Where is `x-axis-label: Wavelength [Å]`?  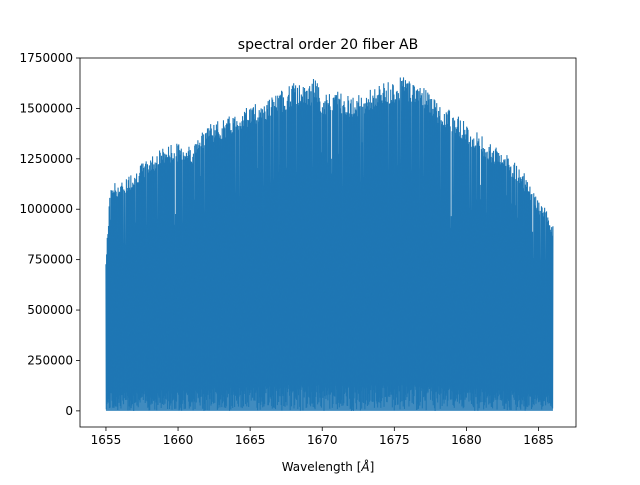
x-axis-label: Wavelength [Å] is located at coordinates (328, 466).